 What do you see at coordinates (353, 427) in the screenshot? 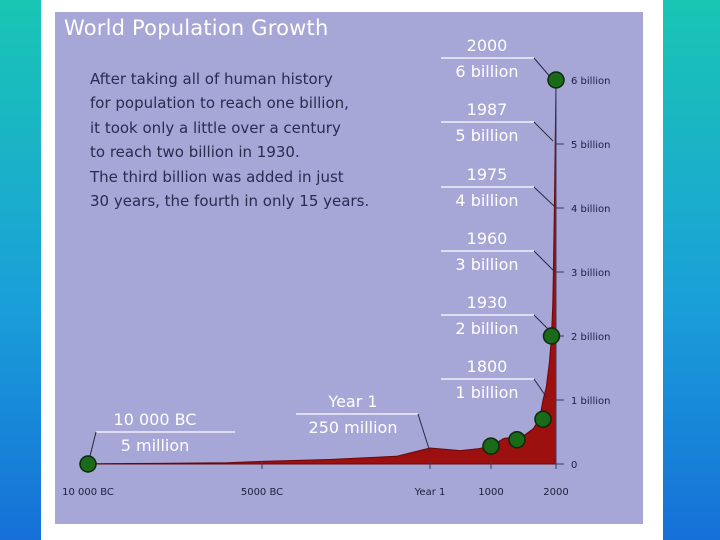
I see `milestone-value: 250 million` at bounding box center [353, 427].